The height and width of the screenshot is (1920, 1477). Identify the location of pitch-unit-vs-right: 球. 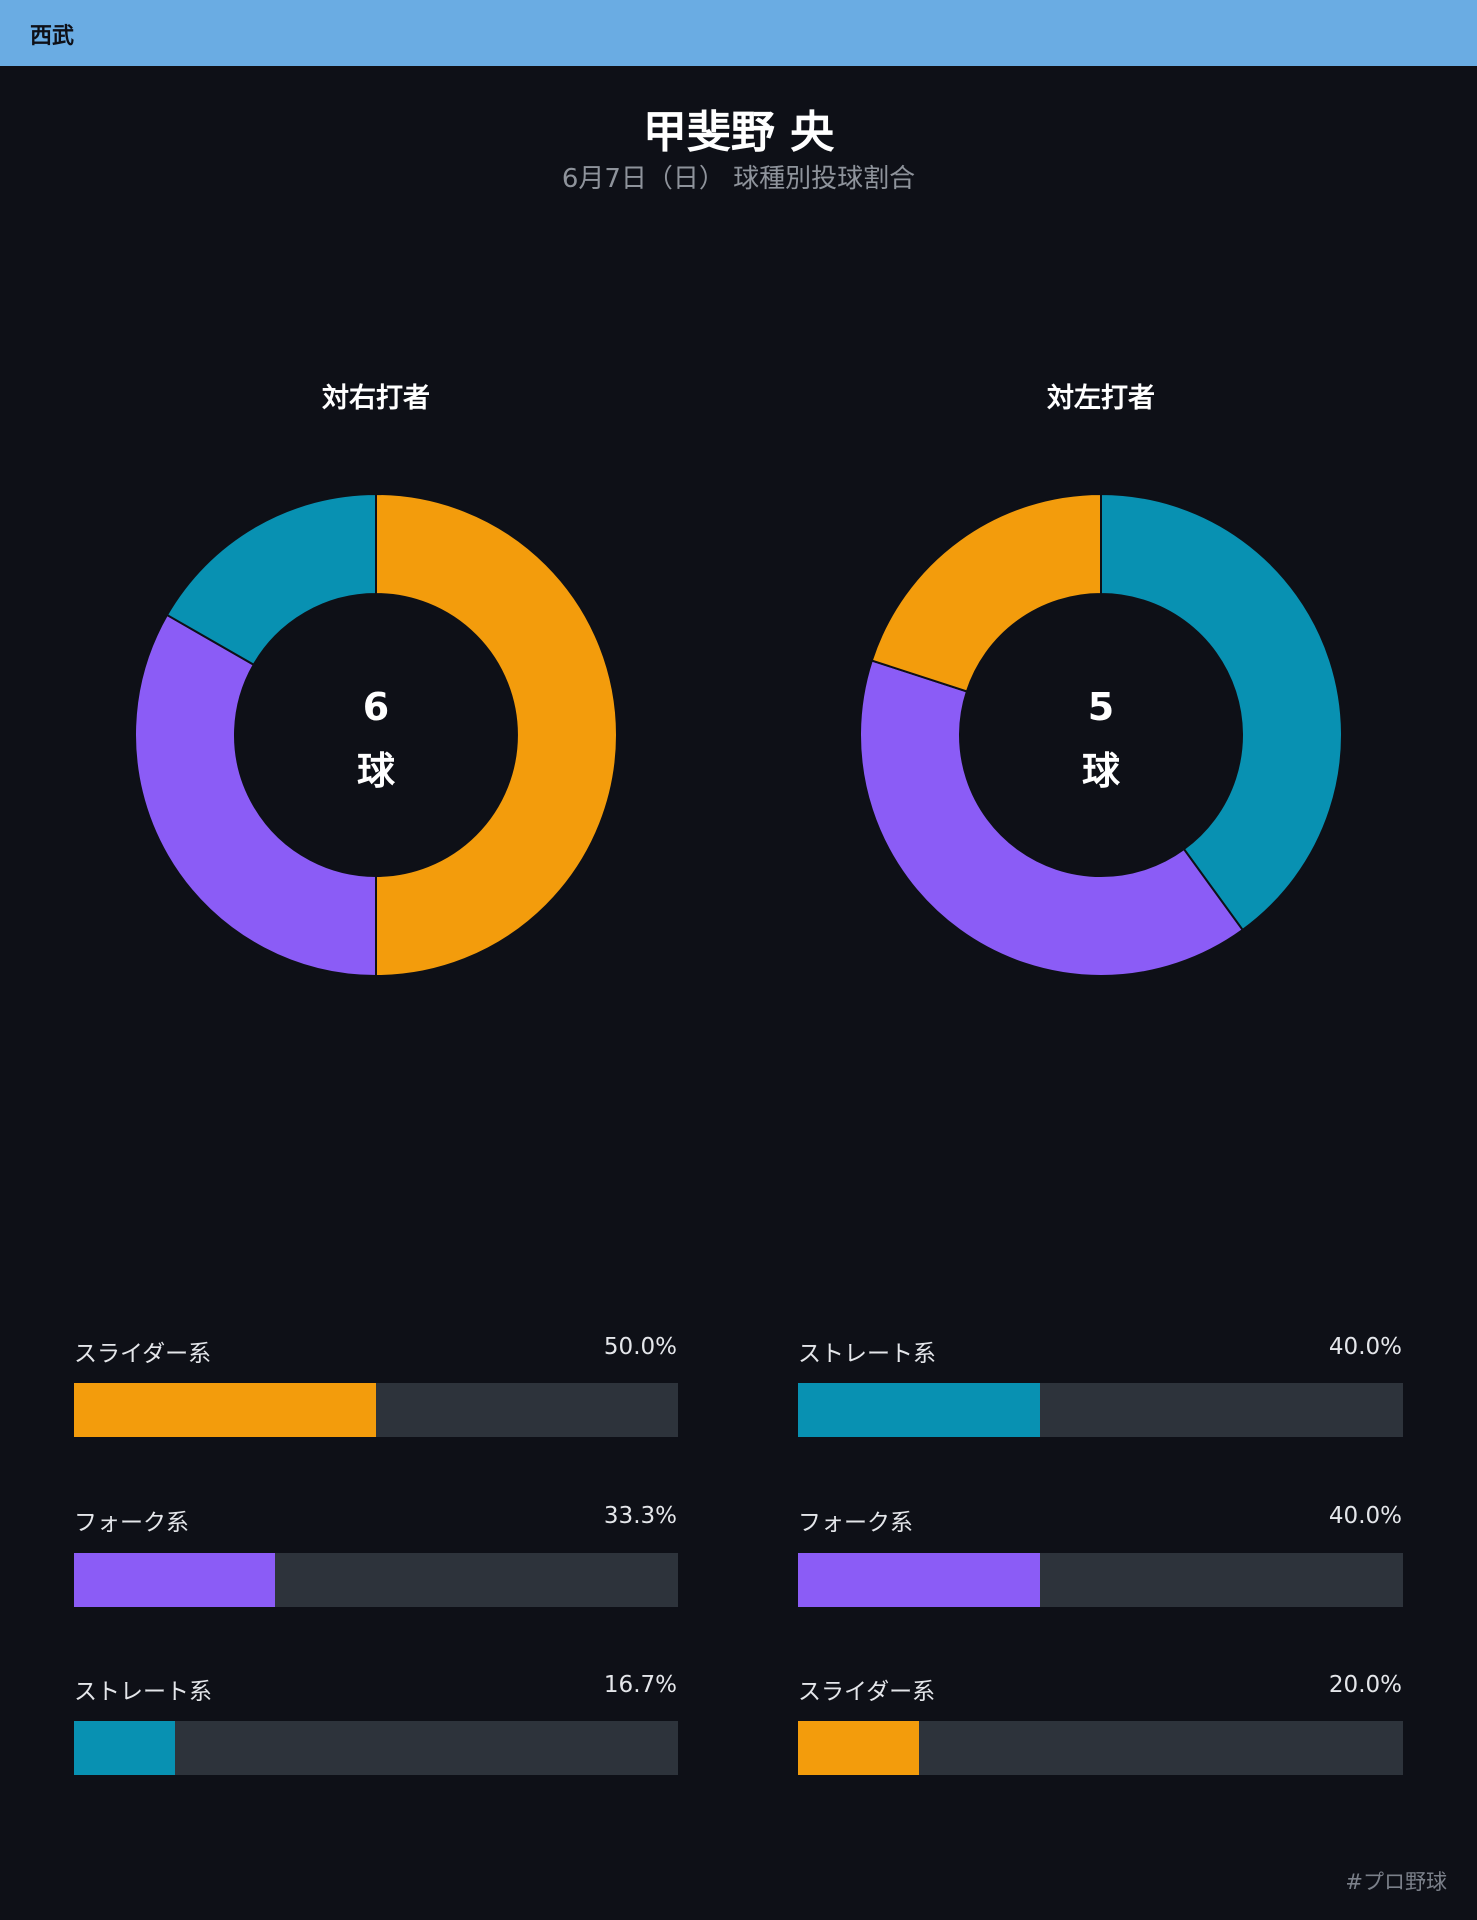
(375, 771).